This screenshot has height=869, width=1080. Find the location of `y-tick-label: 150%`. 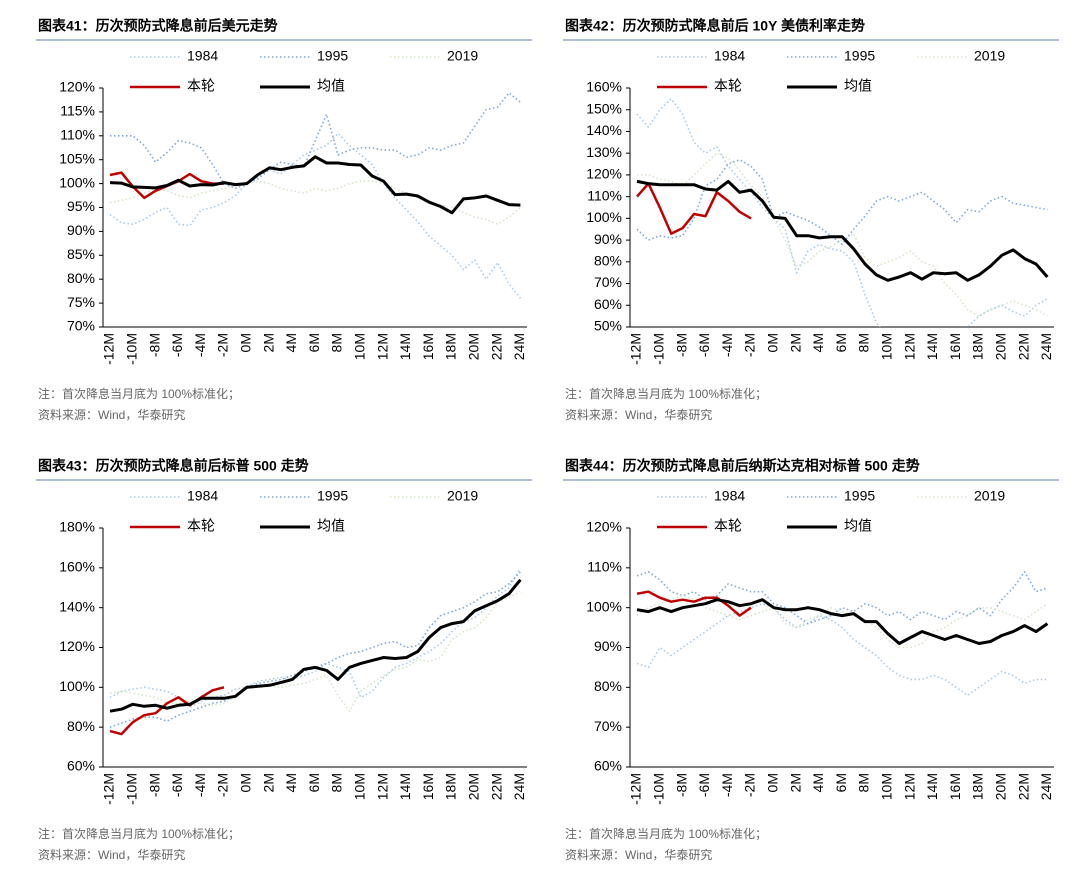

y-tick-label: 150% is located at coordinates (604, 108).